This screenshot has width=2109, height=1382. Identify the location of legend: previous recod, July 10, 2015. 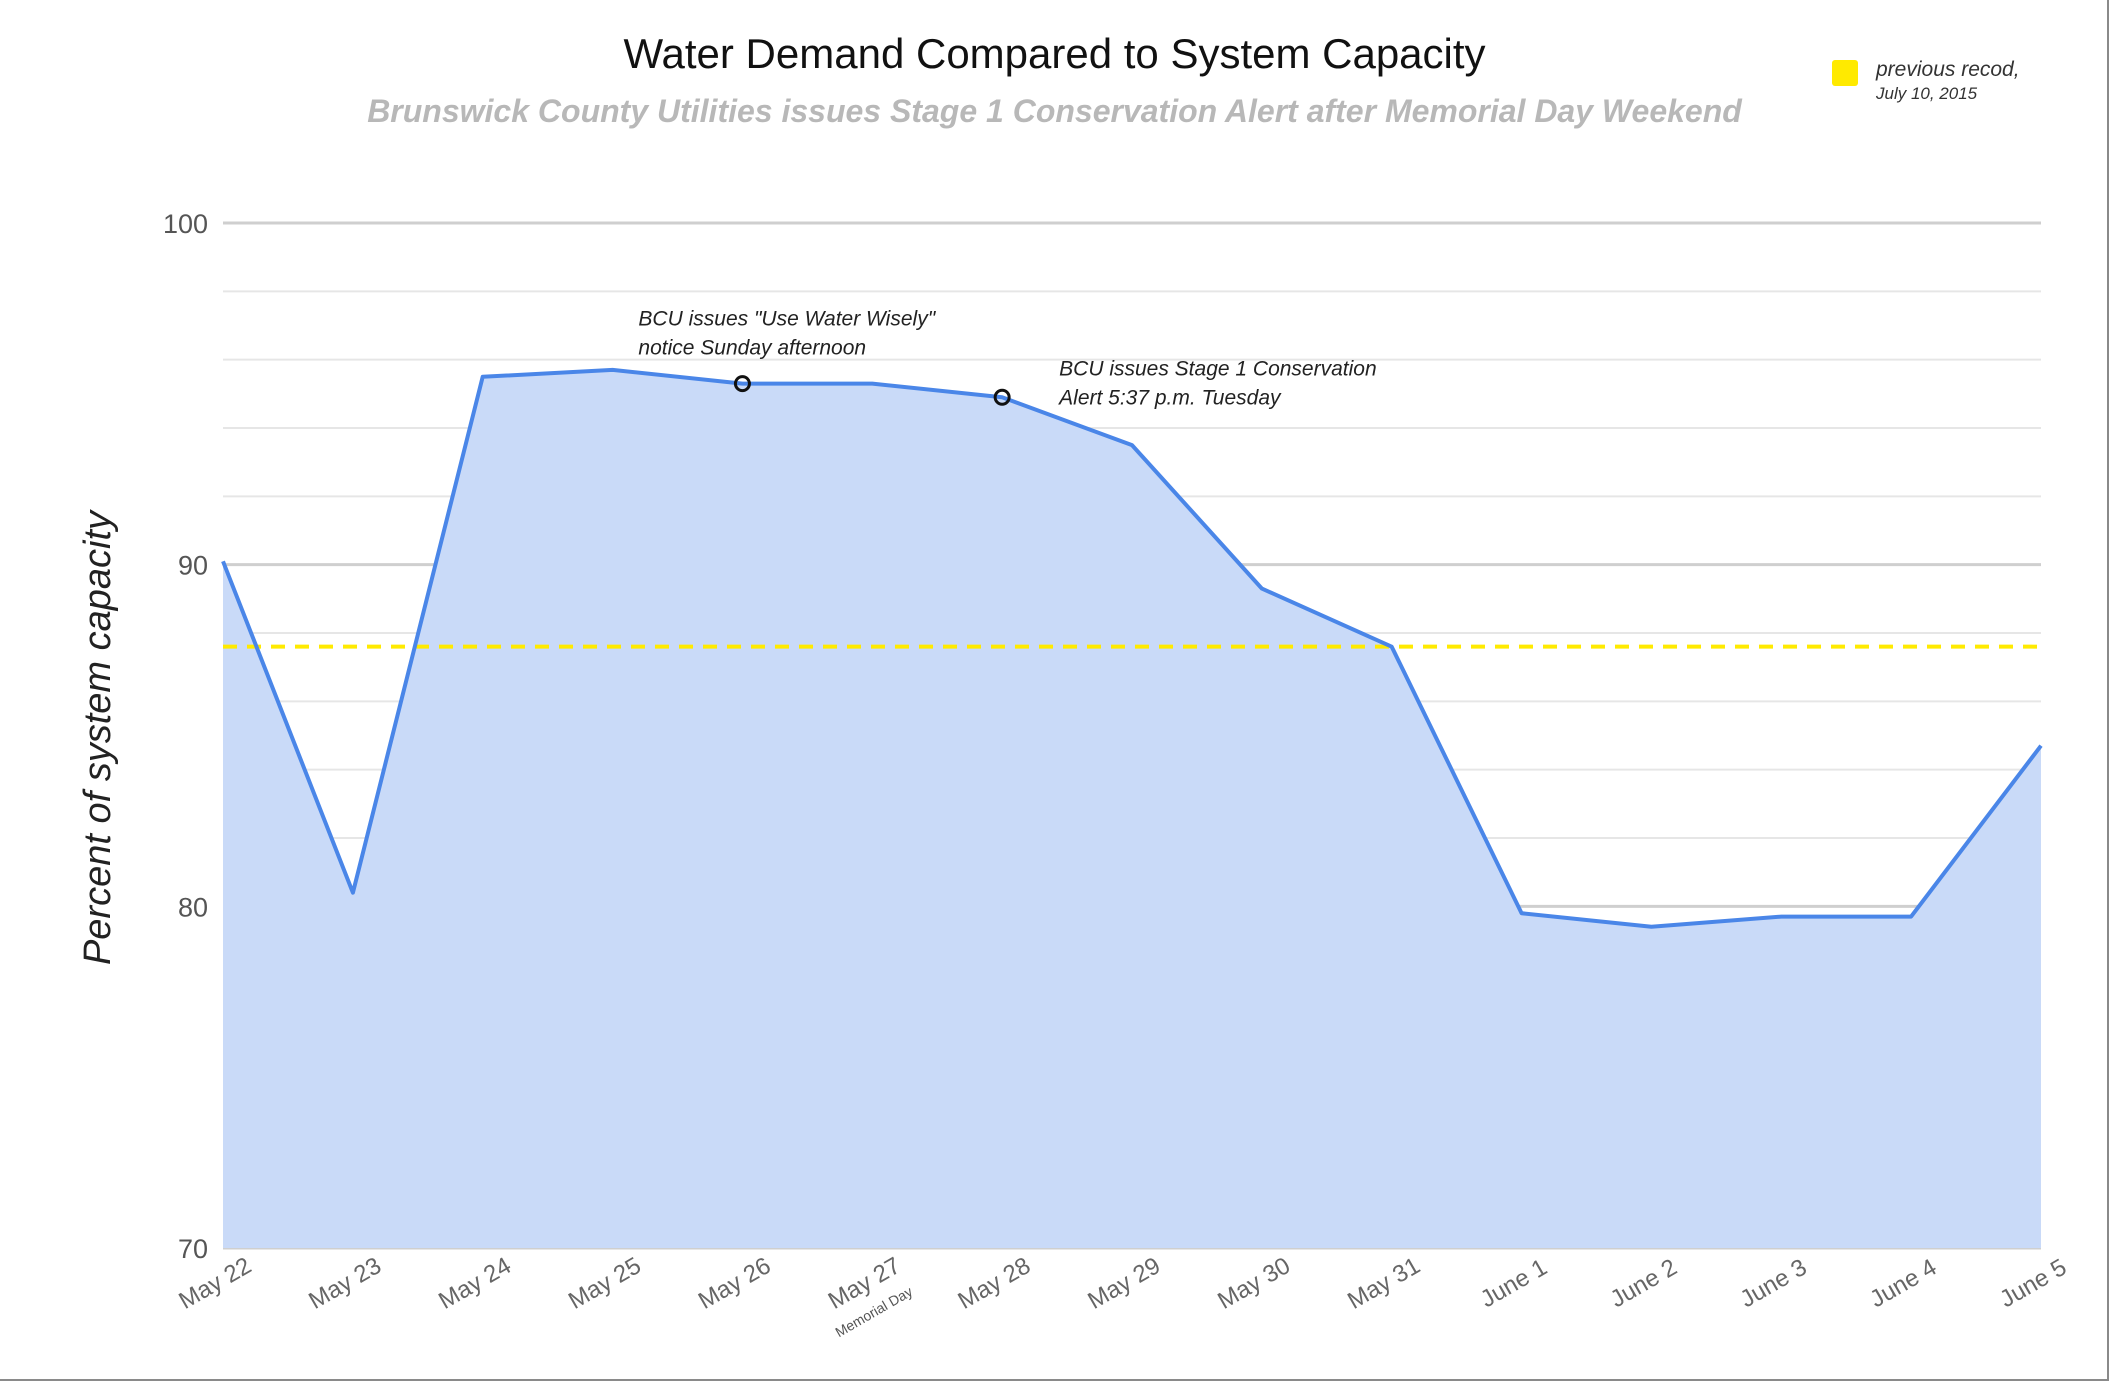
(1957, 83).